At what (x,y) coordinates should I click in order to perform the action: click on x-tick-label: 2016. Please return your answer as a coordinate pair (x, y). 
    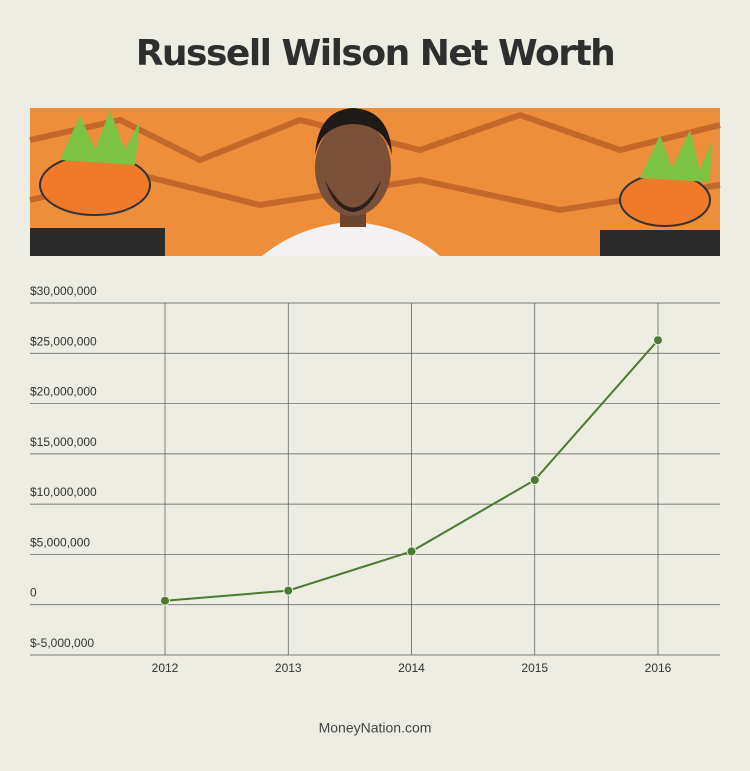
    Looking at the image, I should click on (658, 668).